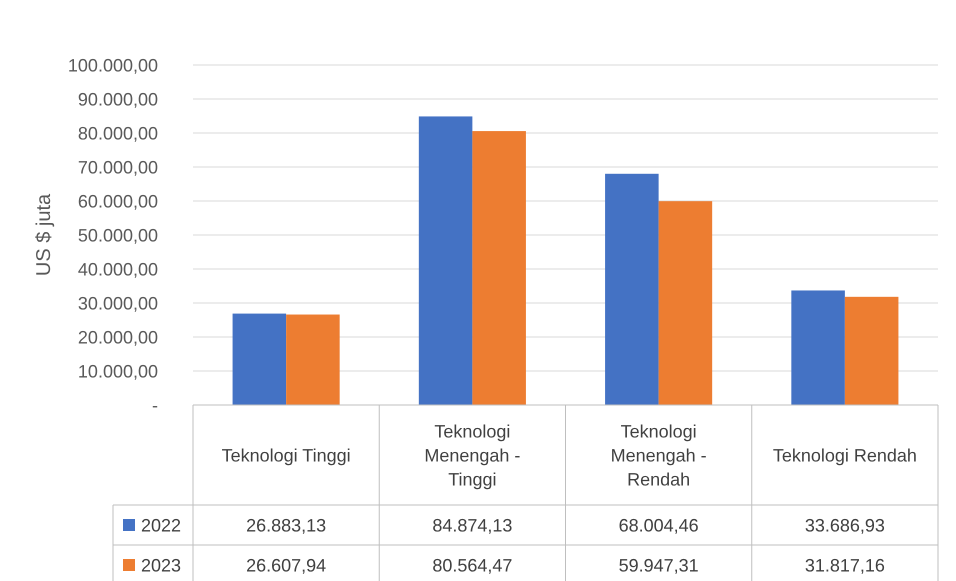 Image resolution: width=956 pixels, height=581 pixels. Describe the element at coordinates (118, 133) in the screenshot. I see `y-tick-label: 80.000,00` at that location.